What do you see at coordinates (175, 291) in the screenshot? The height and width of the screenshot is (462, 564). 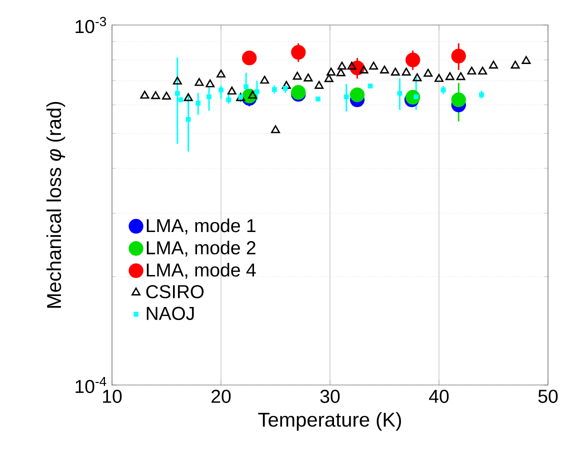 I see `legend-label: CSIRO` at bounding box center [175, 291].